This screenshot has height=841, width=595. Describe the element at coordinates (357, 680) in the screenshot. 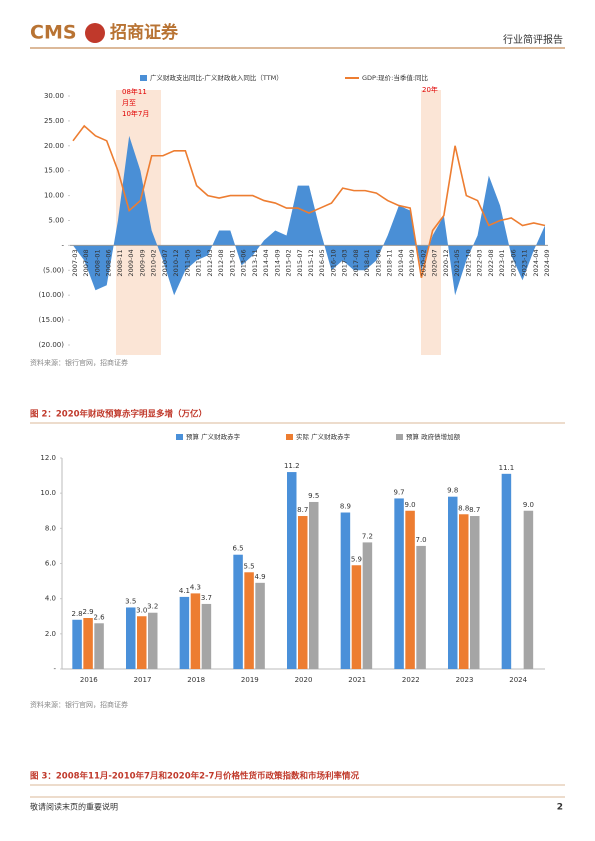

I see `x-tick-label: 2021` at that location.